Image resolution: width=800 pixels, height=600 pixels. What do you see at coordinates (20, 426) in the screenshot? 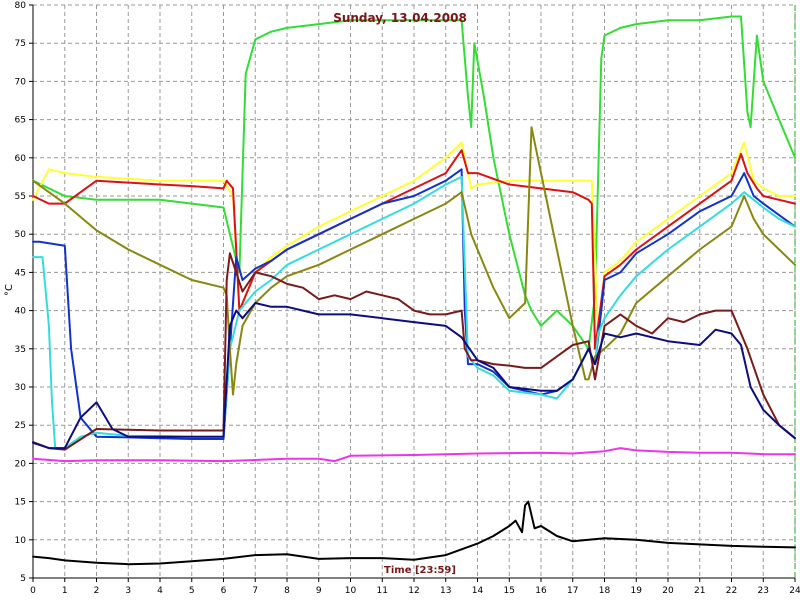
I see `y-tick-label: 25` at bounding box center [20, 426].